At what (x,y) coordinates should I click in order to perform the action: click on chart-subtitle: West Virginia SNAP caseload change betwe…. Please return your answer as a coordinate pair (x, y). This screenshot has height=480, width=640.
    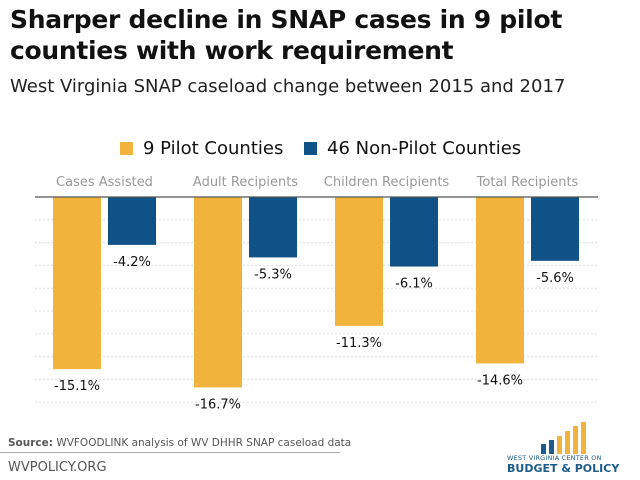
    Looking at the image, I should click on (288, 86).